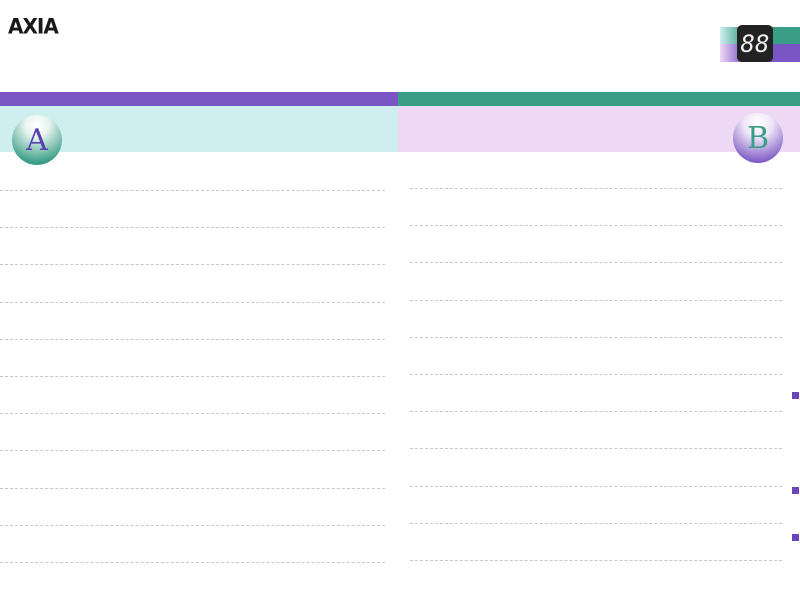 Image resolution: width=800 pixels, height=604 pixels. Describe the element at coordinates (33, 26) in the screenshot. I see `axia-logo: AXIA` at that location.